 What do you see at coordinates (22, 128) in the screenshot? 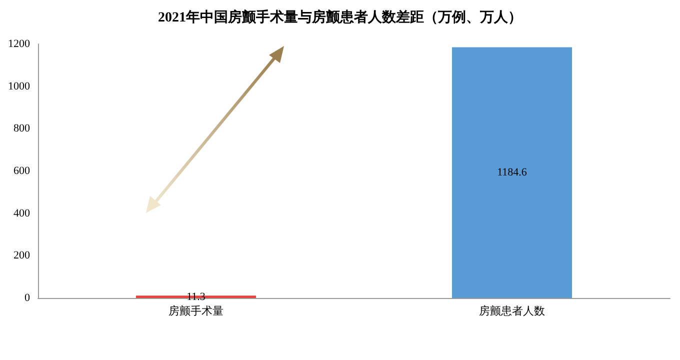
I see `y-tick-label: 800` at bounding box center [22, 128].